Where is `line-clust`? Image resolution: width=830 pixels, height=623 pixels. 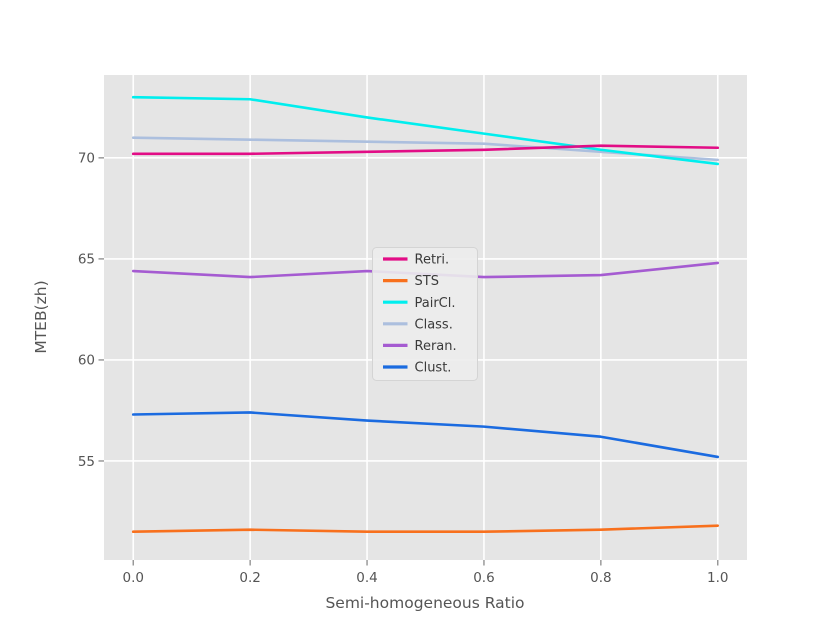 line-clust is located at coordinates (425, 435).